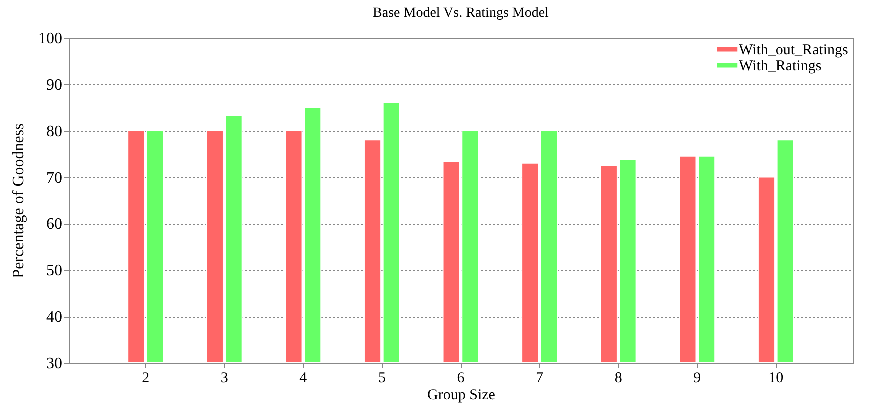 The width and height of the screenshot is (878, 404). What do you see at coordinates (146, 378) in the screenshot?
I see `x-tick-label: 2` at bounding box center [146, 378].